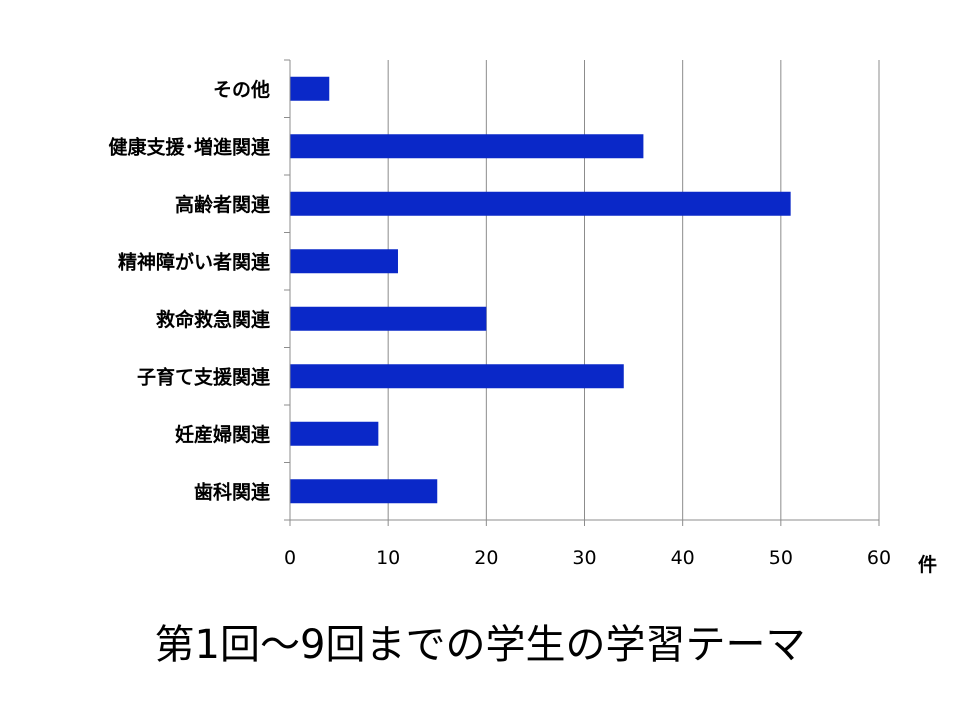  What do you see at coordinates (480, 645) in the screenshot?
I see `chart-title: 第1回～9回までの学生の学習テーマ` at bounding box center [480, 645].